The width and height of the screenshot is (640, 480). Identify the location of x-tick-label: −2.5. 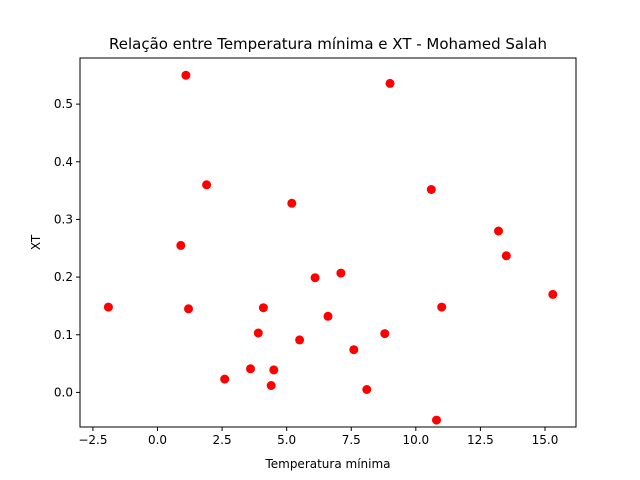
(92, 440).